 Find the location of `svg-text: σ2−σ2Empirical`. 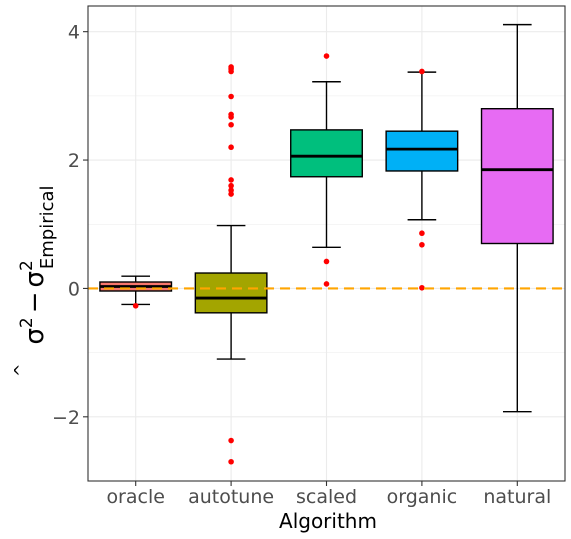

svg-text: σ2−σ2Empirical is located at coordinates (37, 264).